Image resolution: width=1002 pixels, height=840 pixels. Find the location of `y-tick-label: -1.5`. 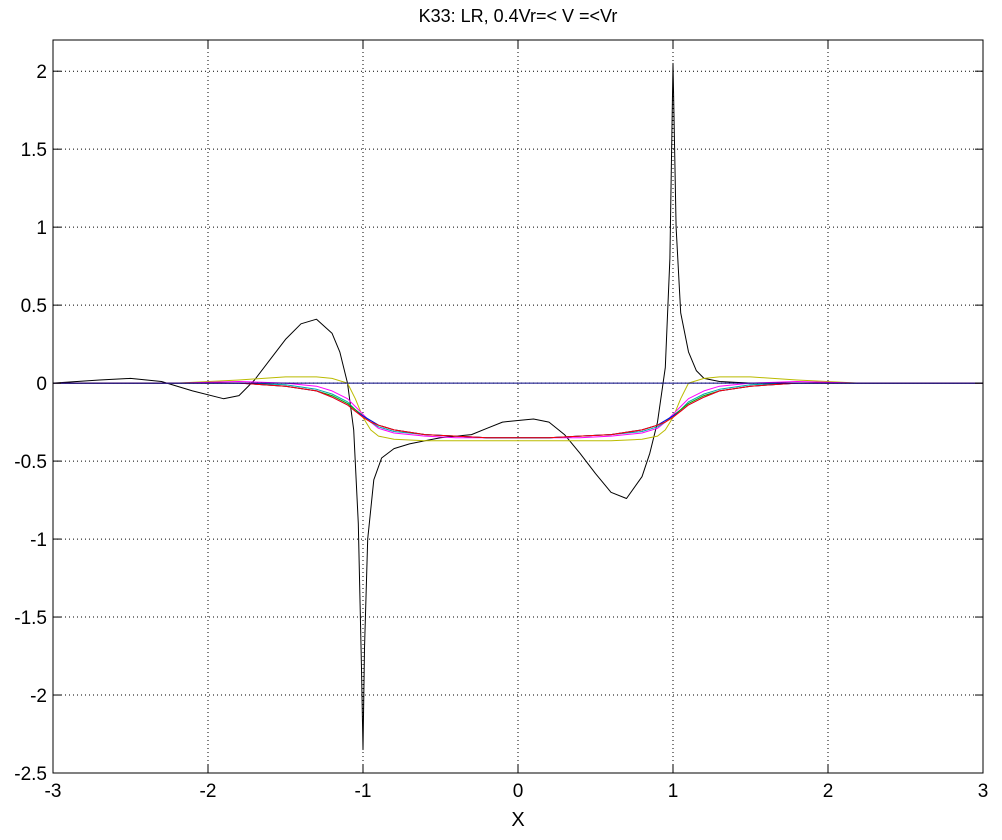

y-tick-label: -1.5 is located at coordinates (30, 618).